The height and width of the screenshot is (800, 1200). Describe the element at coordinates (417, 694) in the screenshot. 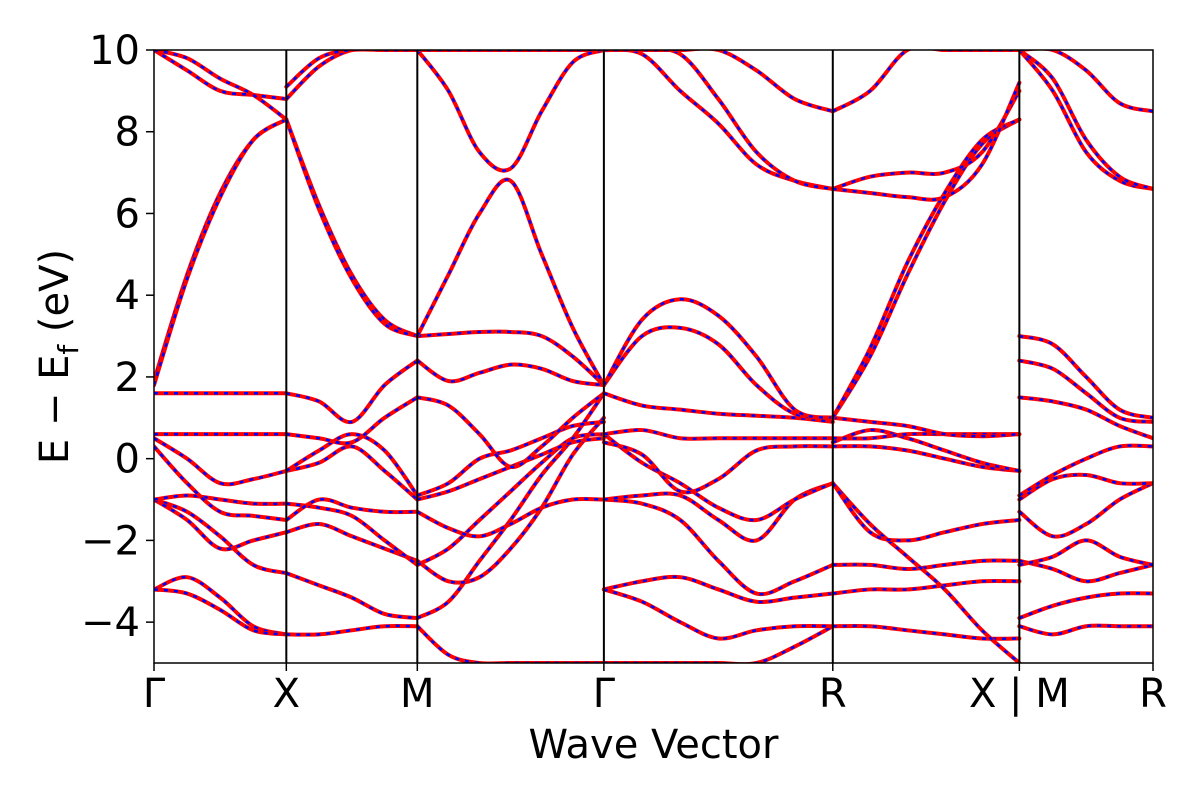

I see `x-tick-label-2: M` at that location.